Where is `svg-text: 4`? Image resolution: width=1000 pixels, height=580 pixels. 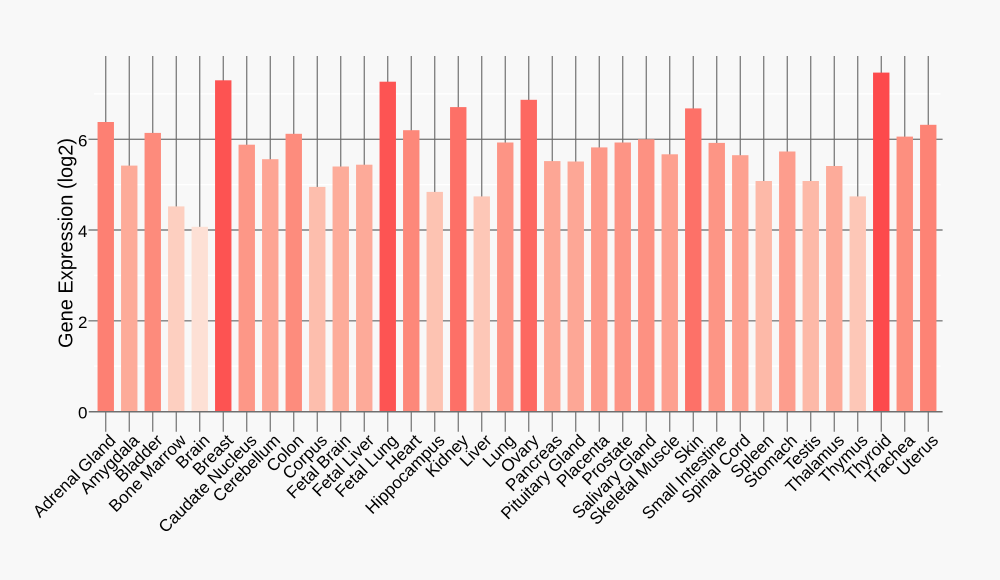 svg-text: 4 is located at coordinates (82, 231).